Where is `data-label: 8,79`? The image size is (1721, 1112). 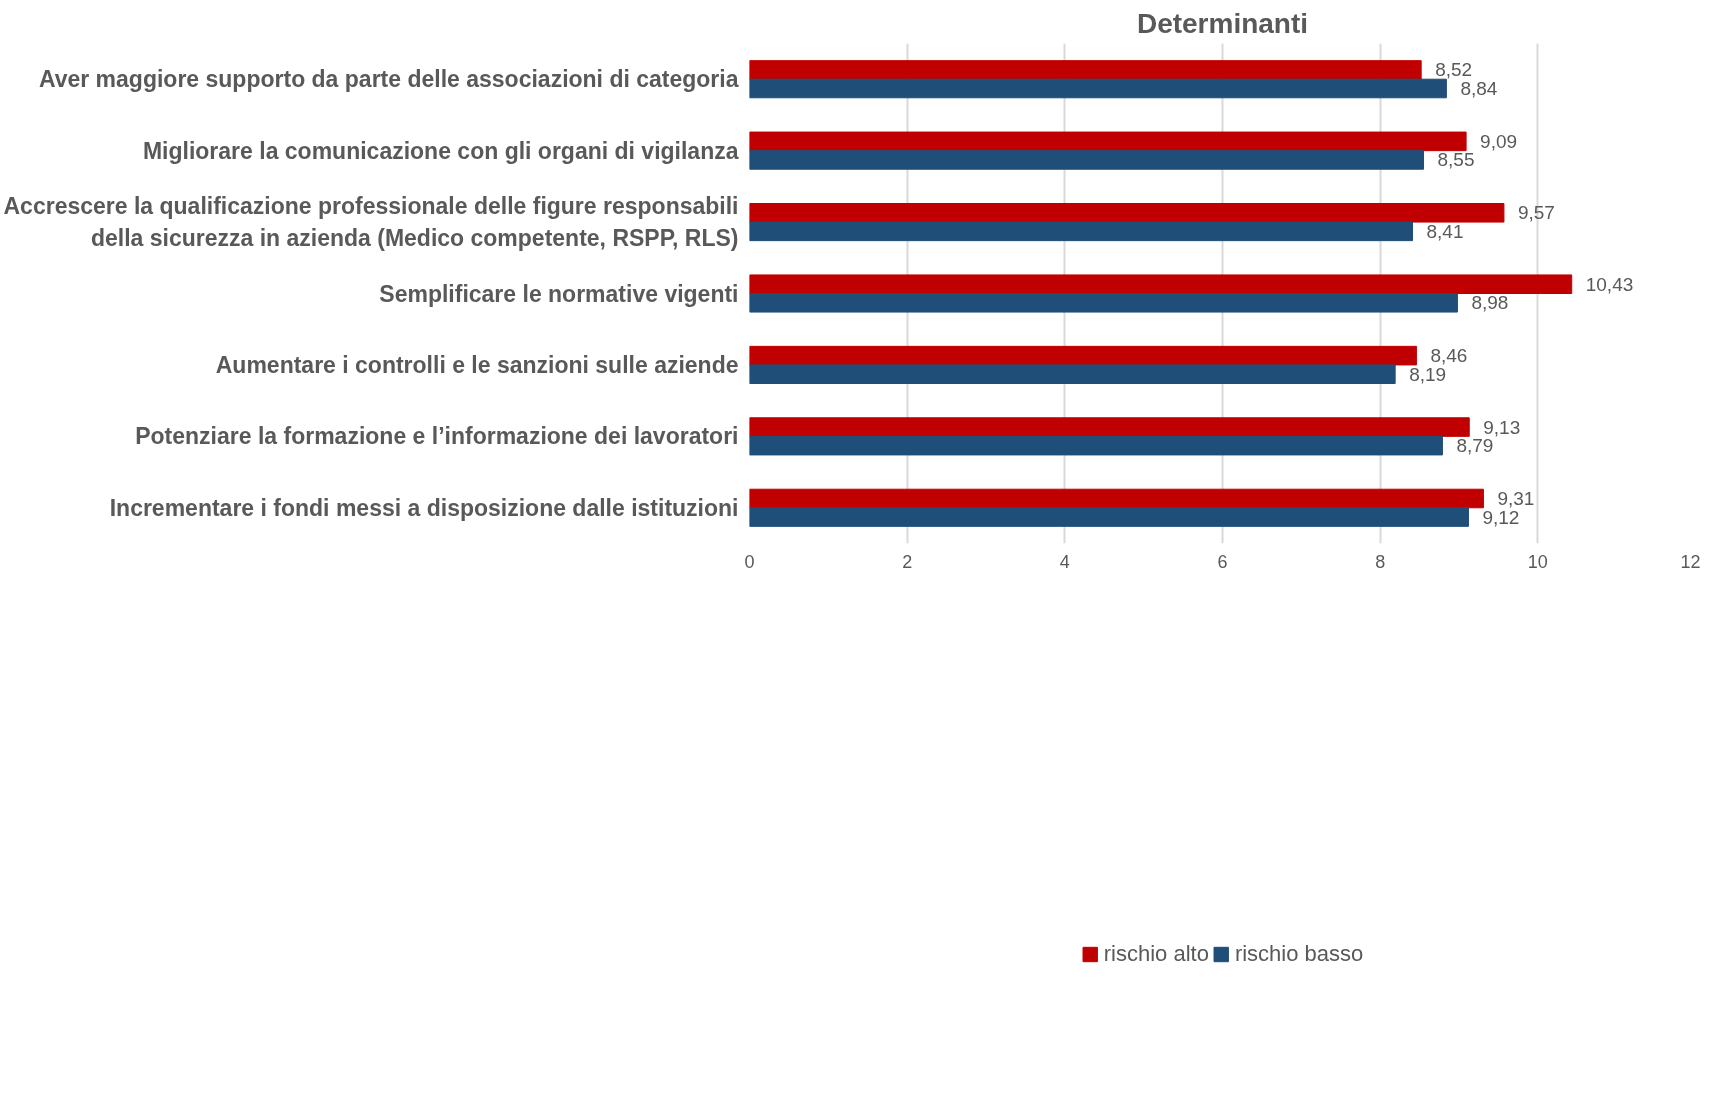 data-label: 8,79 is located at coordinates (1475, 446).